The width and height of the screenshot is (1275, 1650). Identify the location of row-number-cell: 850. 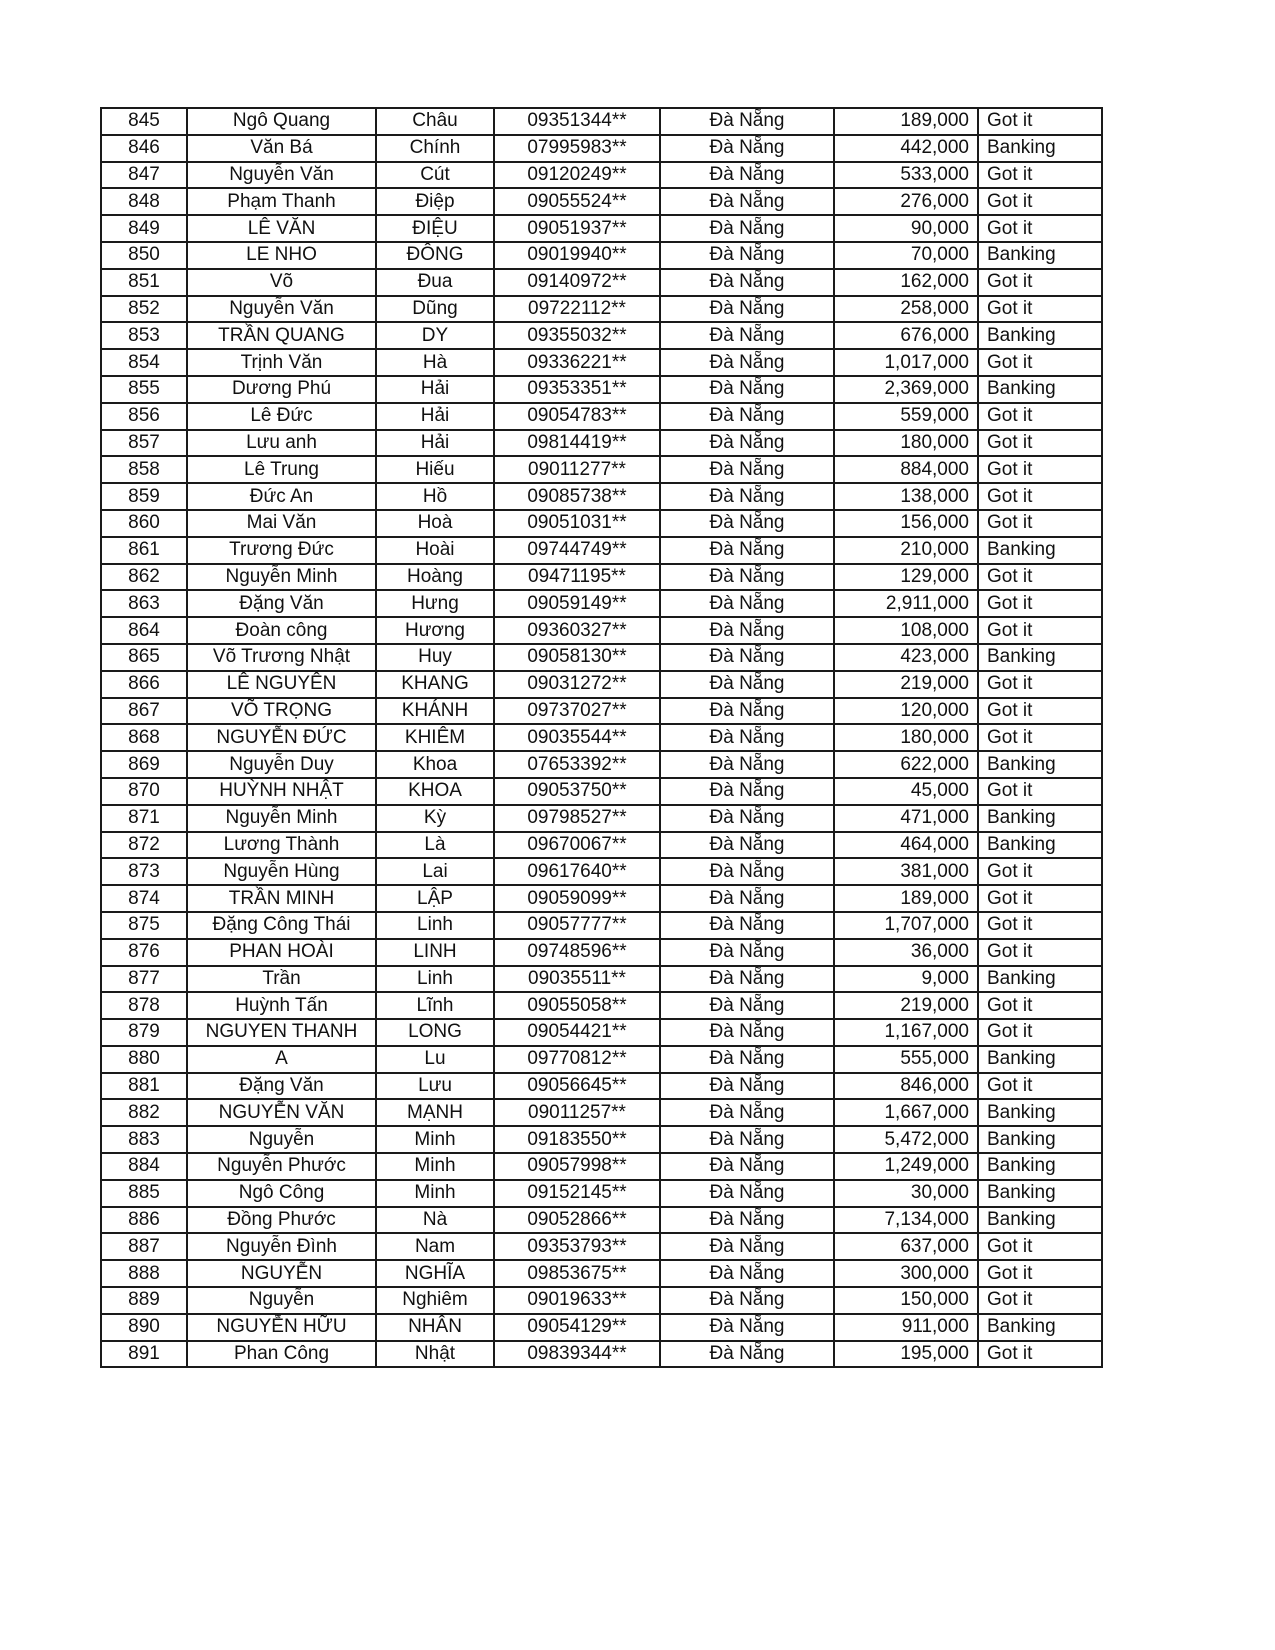
(144, 255).